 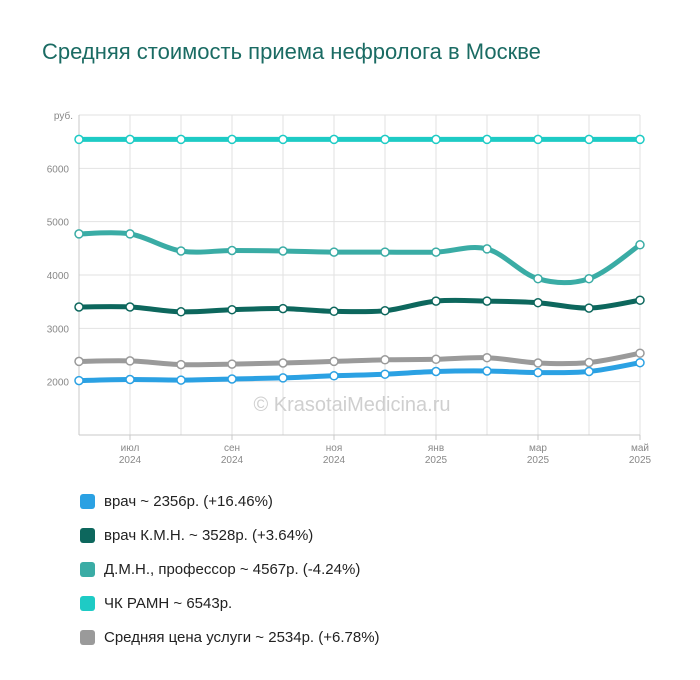 What do you see at coordinates (436, 448) in the screenshot?
I see `x-tick-label: янв` at bounding box center [436, 448].